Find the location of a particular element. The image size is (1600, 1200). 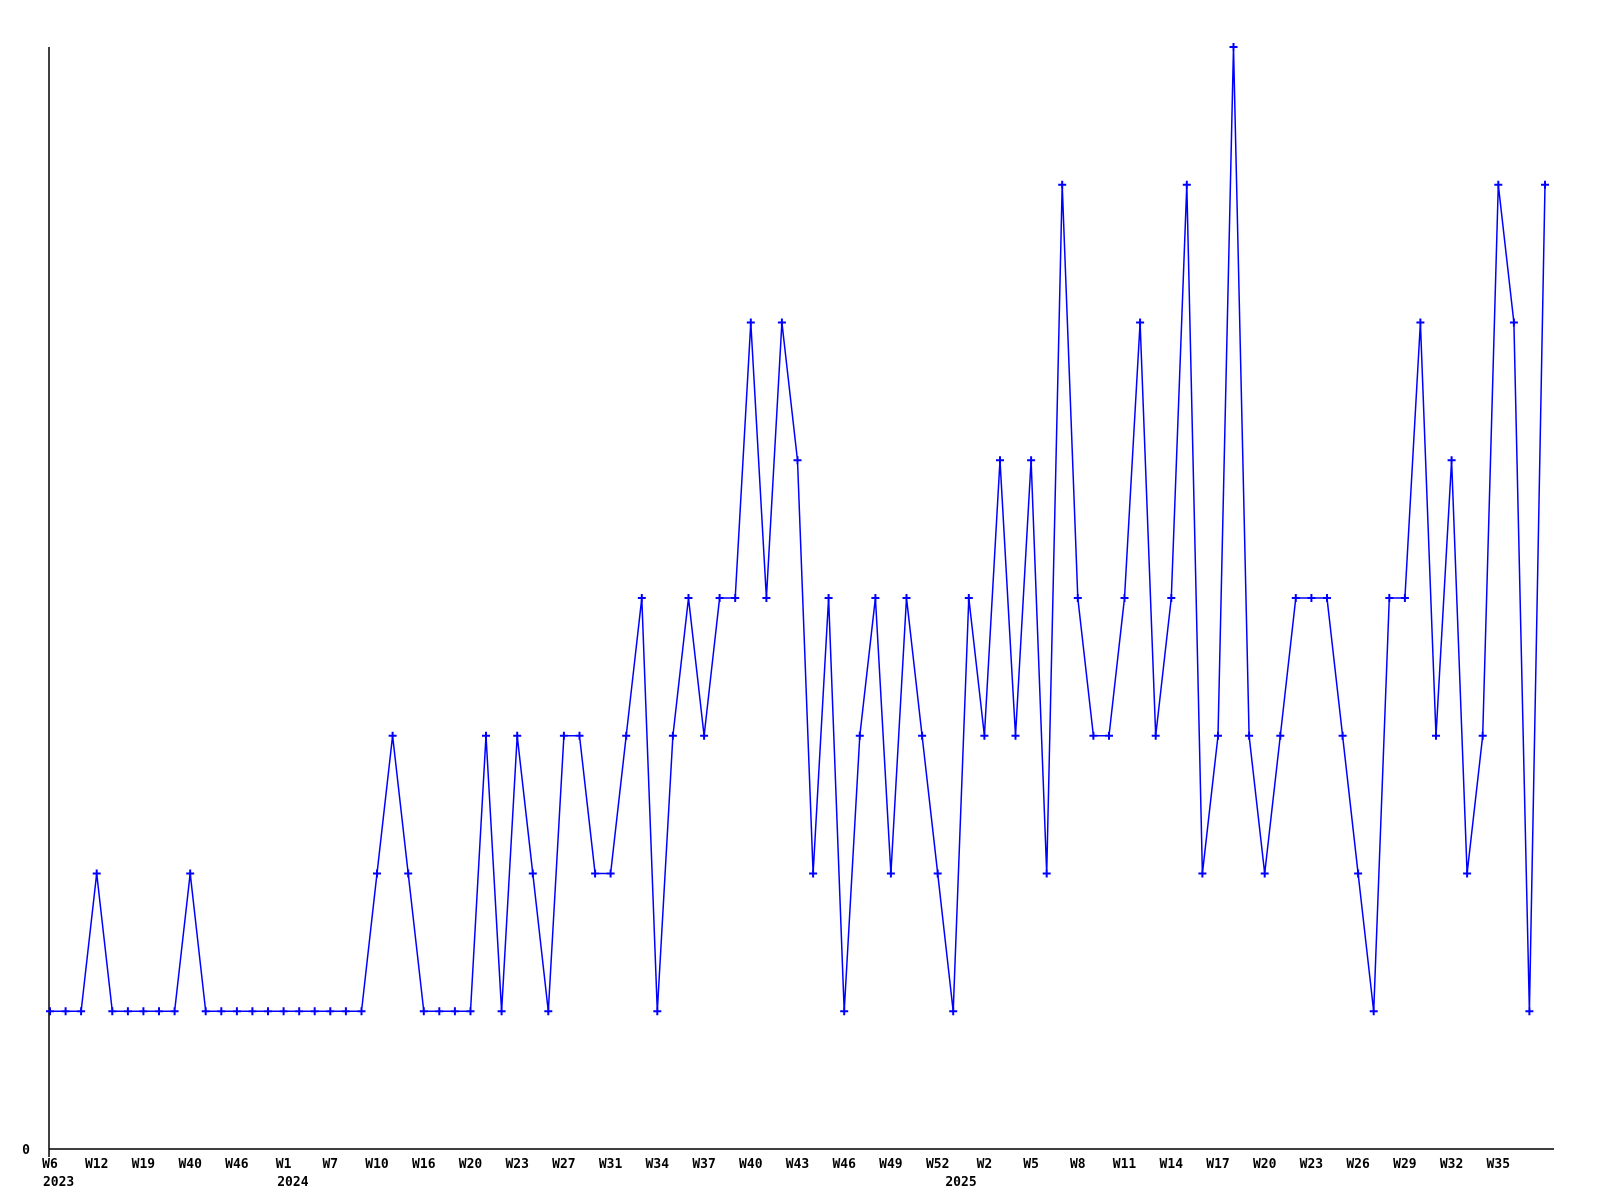

x-tick-label: W32 is located at coordinates (1451, 1164).